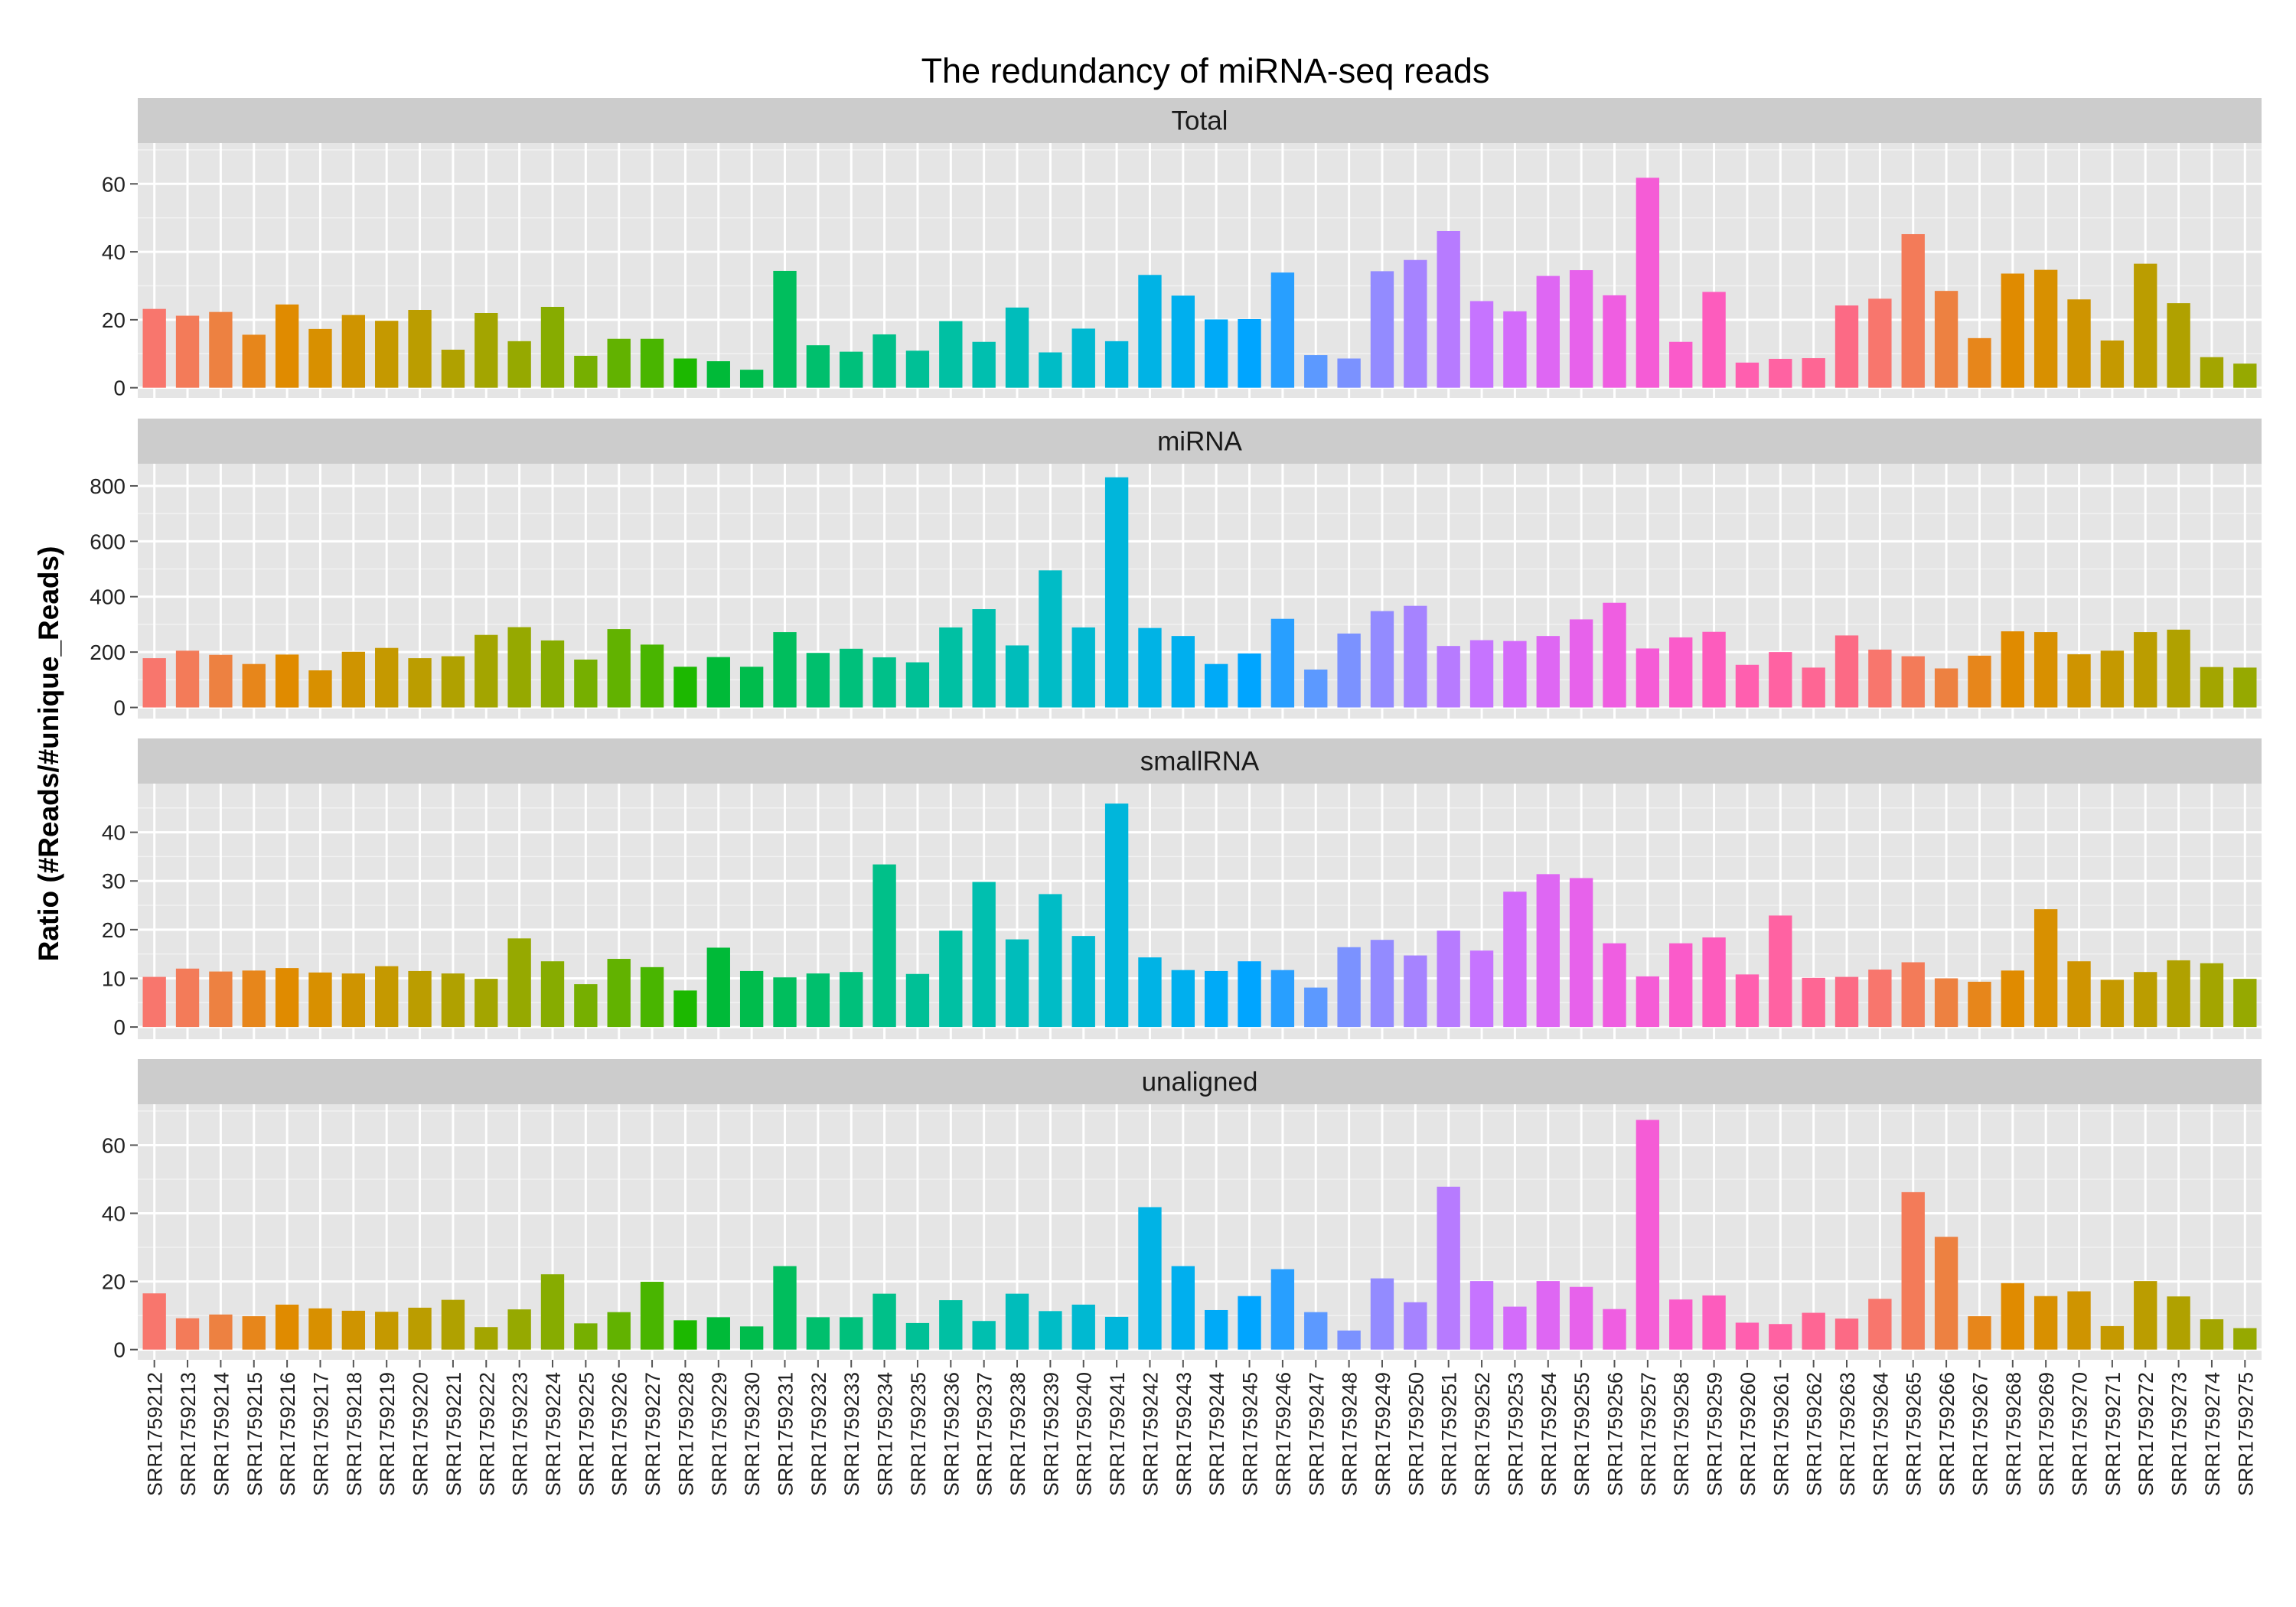 Image resolution: width=2296 pixels, height=1607 pixels. What do you see at coordinates (114, 881) in the screenshot?
I see `y-tick-label: 30` at bounding box center [114, 881].